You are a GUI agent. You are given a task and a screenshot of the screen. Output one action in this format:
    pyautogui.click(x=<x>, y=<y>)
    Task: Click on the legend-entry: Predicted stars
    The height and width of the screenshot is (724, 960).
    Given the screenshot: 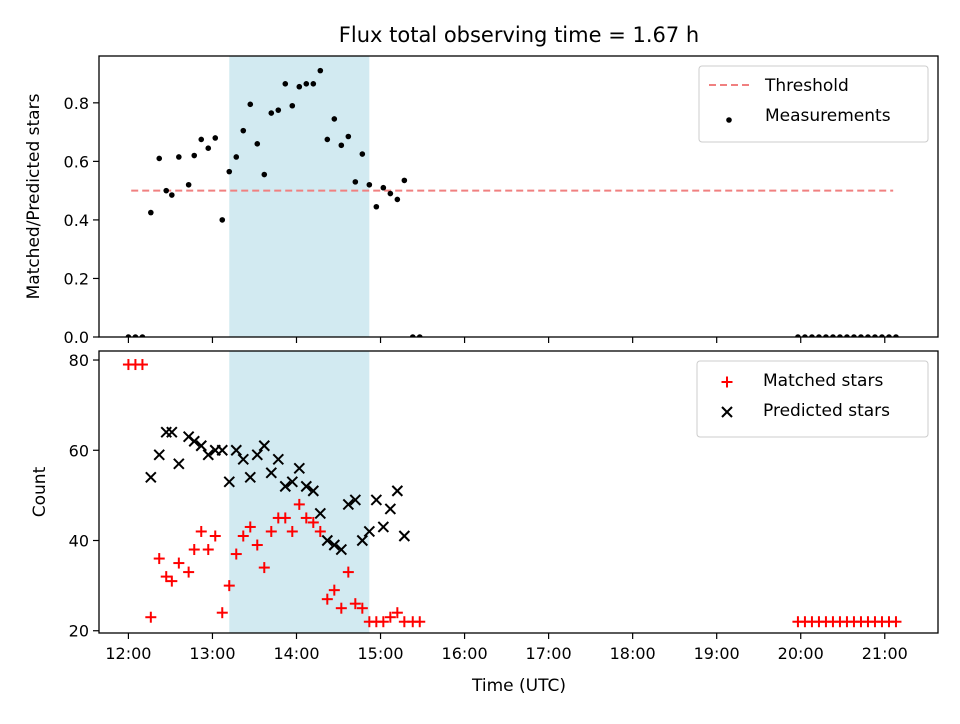 What is the action you would take?
    pyautogui.click(x=805, y=411)
    